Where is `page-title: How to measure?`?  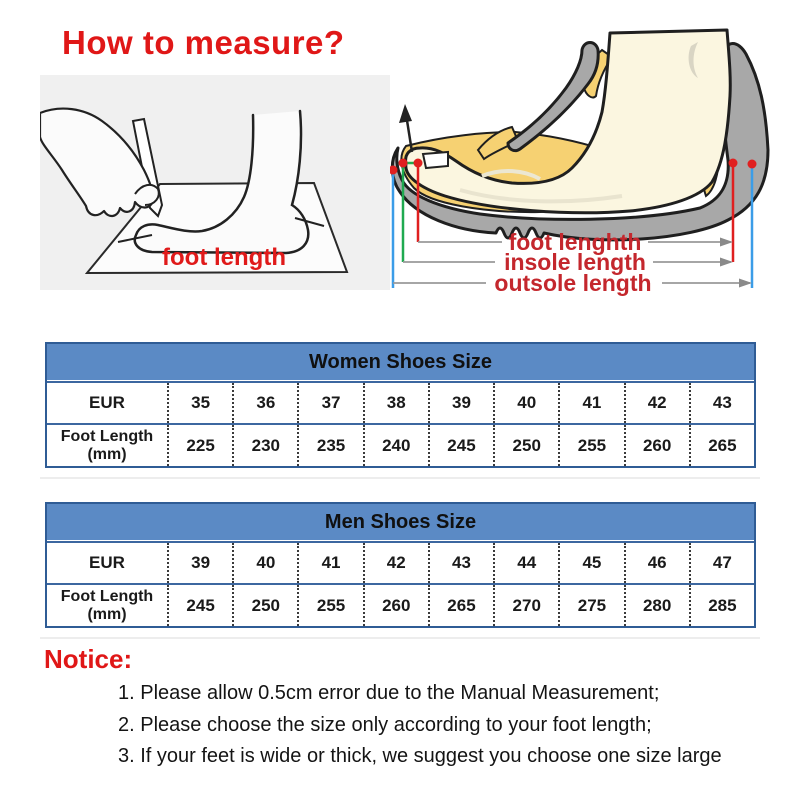
page-title: How to measure? is located at coordinates (203, 42).